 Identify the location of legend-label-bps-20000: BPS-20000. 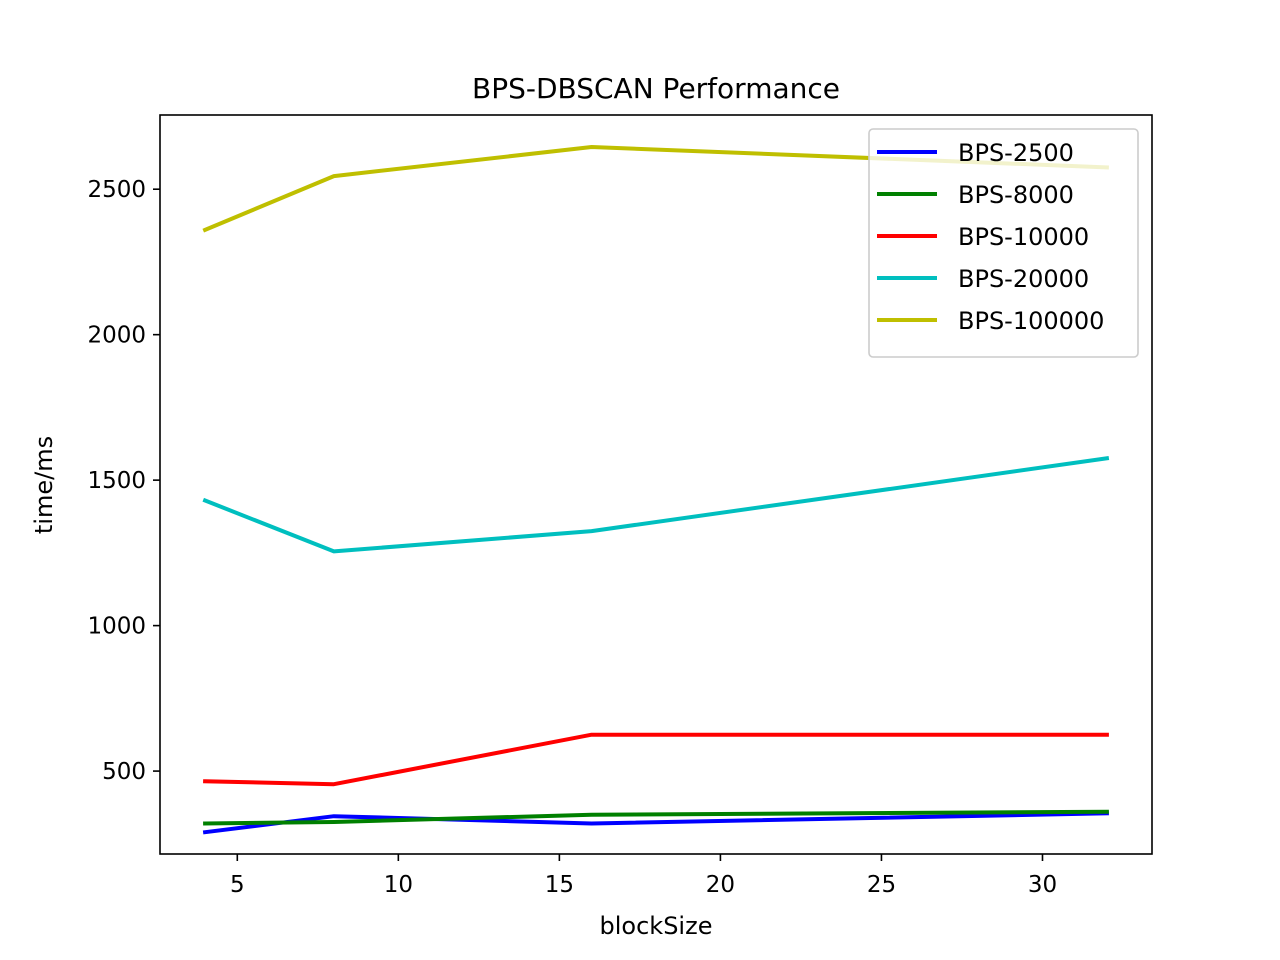
(1023, 279).